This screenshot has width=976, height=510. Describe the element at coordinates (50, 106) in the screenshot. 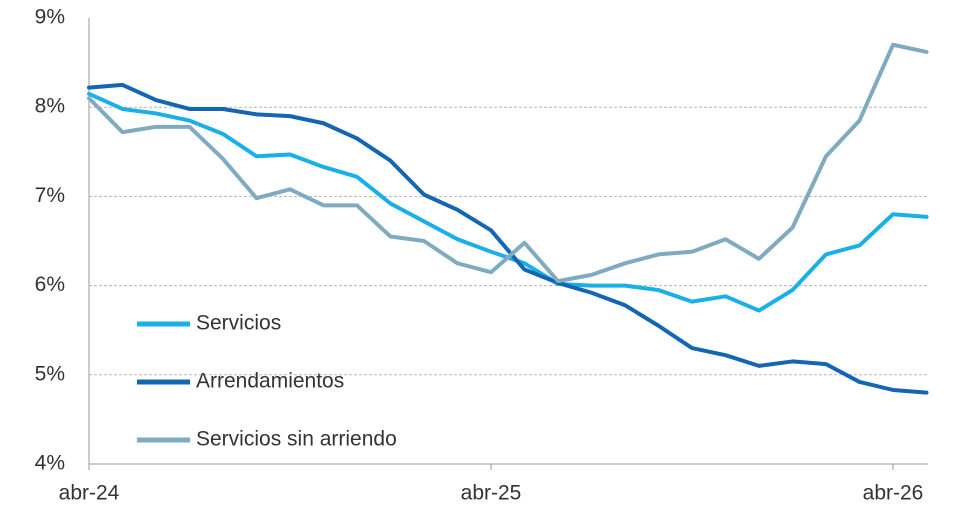

I see `y-tick-label: 8%` at that location.